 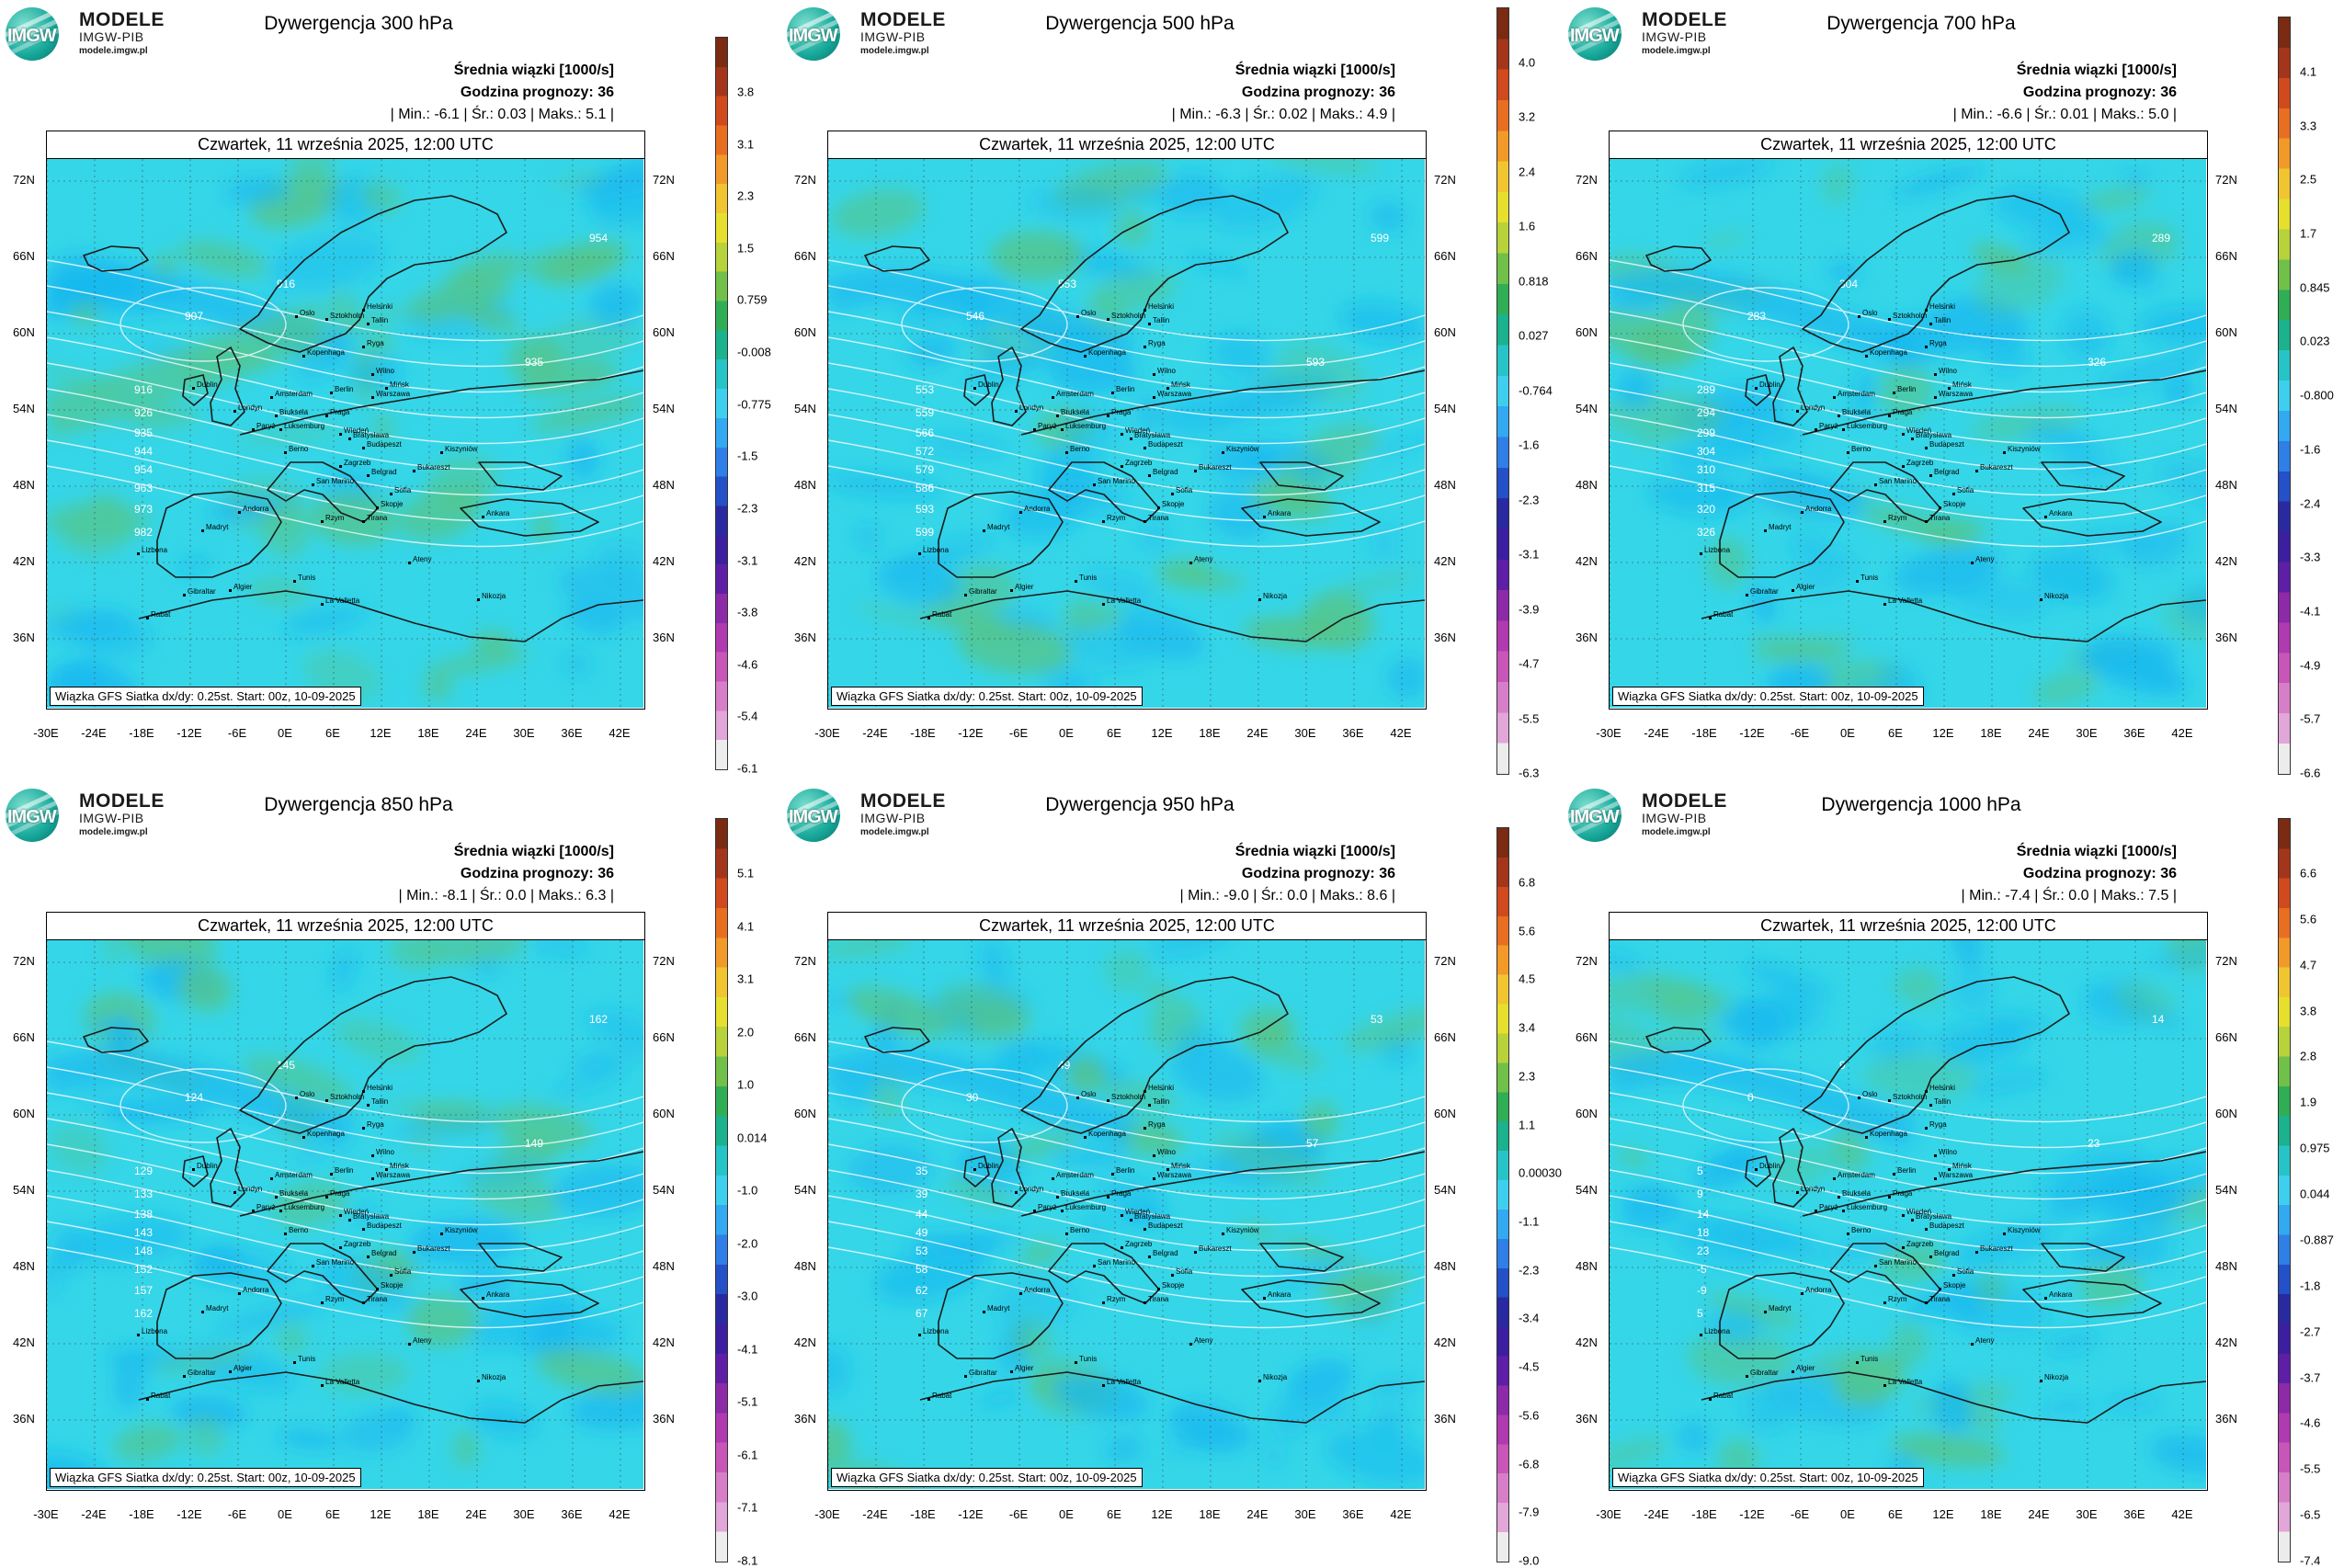 What do you see at coordinates (1704, 733) in the screenshot?
I see `longitude-label: -18E` at bounding box center [1704, 733].